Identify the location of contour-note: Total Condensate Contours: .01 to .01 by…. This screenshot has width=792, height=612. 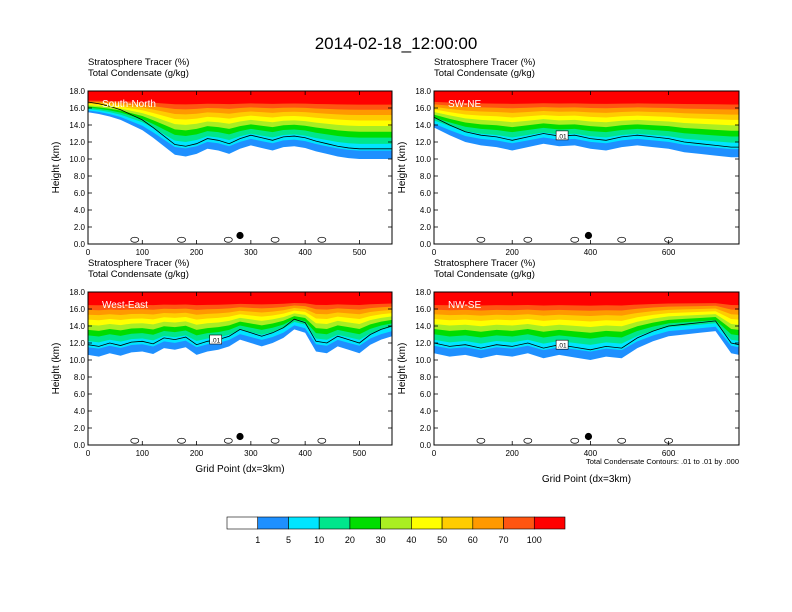
(662, 461).